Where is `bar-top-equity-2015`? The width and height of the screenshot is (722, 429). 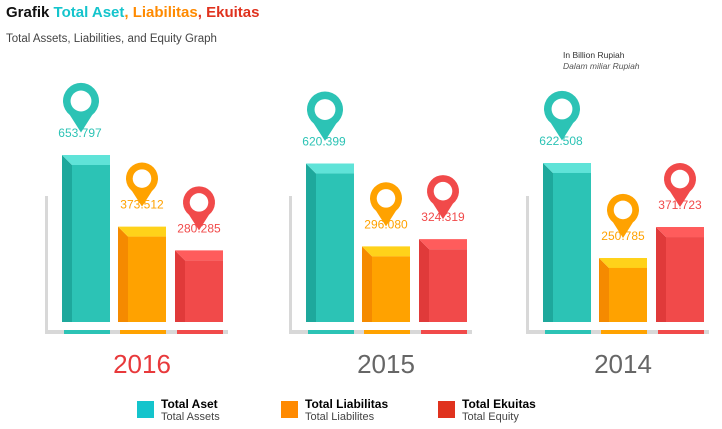
bar-top-equity-2015 is located at coordinates (443, 244).